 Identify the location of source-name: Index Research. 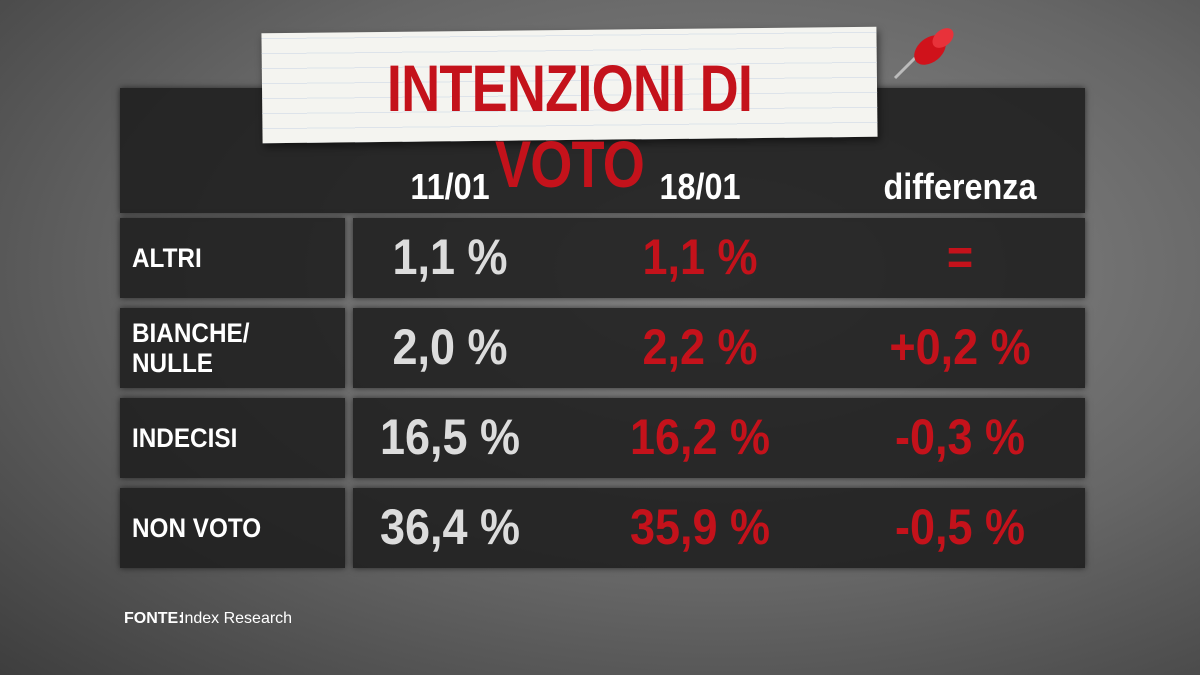
(236, 618).